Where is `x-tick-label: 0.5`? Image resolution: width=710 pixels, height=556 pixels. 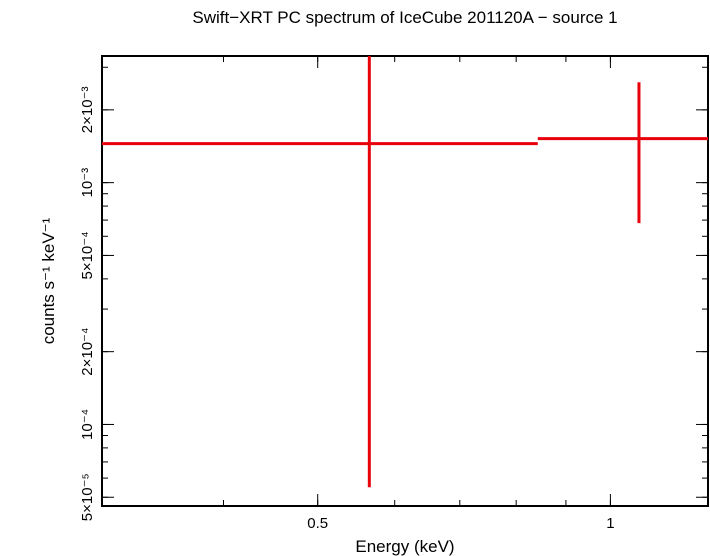 x-tick-label: 0.5 is located at coordinates (317, 523).